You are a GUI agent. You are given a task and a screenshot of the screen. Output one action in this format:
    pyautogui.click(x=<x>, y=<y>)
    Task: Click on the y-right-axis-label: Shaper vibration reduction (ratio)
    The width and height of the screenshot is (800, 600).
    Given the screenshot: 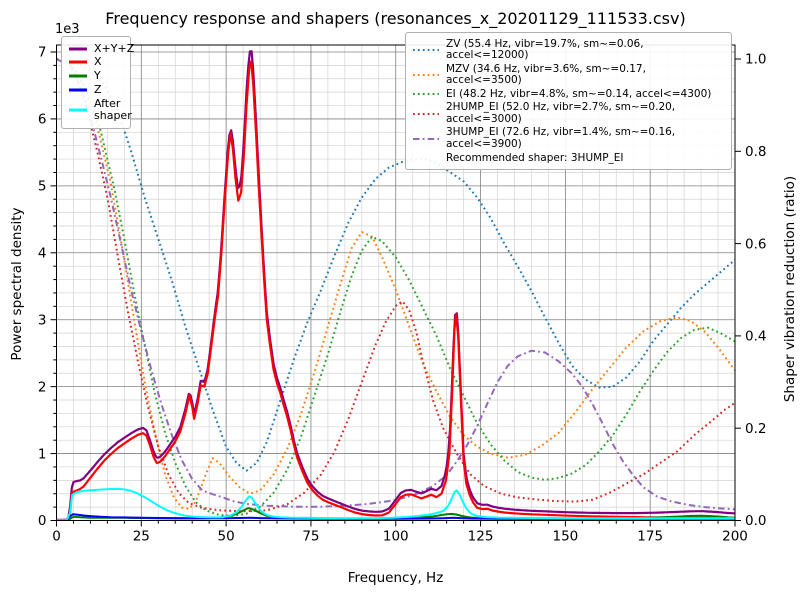 What is the action you would take?
    pyautogui.click(x=790, y=289)
    